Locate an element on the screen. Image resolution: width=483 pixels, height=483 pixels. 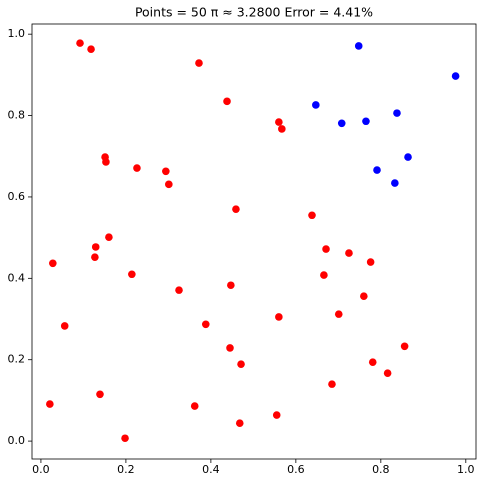
x-tick-label: 1.0 is located at coordinates (466, 469).